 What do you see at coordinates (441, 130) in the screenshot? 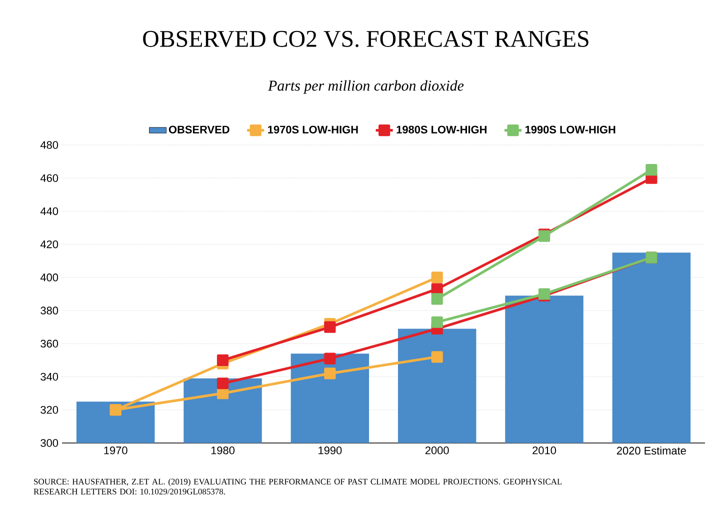
I see `legend-label: 1980S LOW-HIGH` at bounding box center [441, 130].